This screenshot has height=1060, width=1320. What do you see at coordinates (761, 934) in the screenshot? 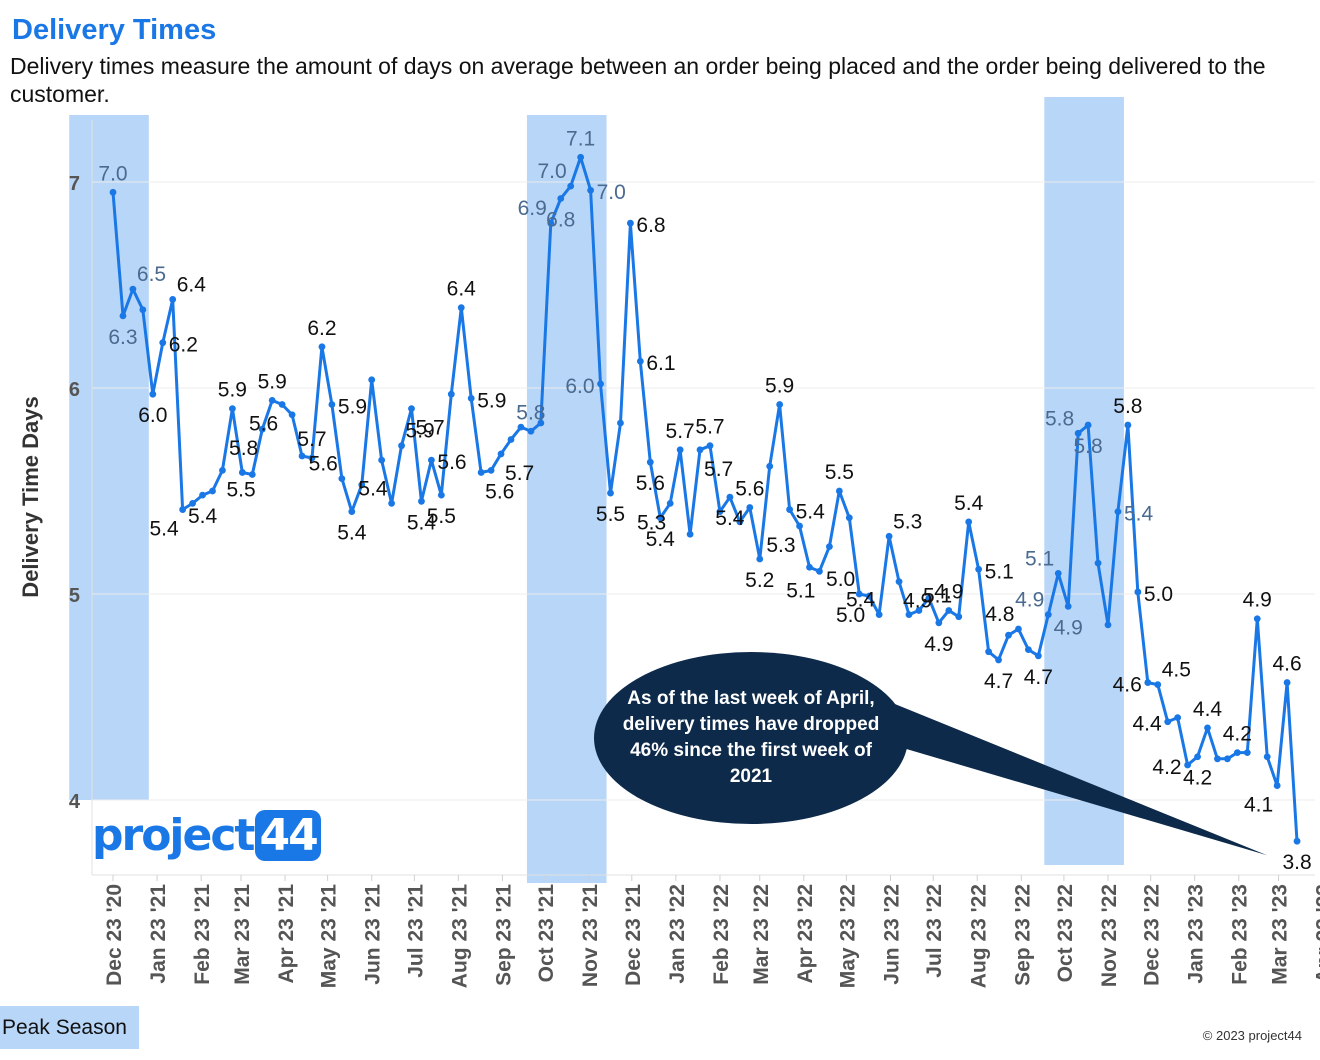
I see `x-tick-label: Mar 23 '22` at bounding box center [761, 934].